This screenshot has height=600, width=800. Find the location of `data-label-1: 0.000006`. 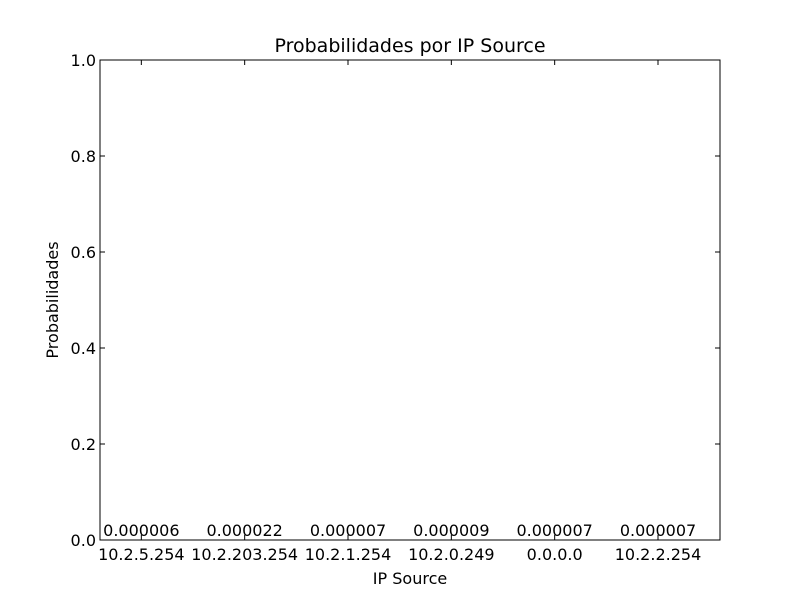

data-label-1: 0.000006 is located at coordinates (141, 530).